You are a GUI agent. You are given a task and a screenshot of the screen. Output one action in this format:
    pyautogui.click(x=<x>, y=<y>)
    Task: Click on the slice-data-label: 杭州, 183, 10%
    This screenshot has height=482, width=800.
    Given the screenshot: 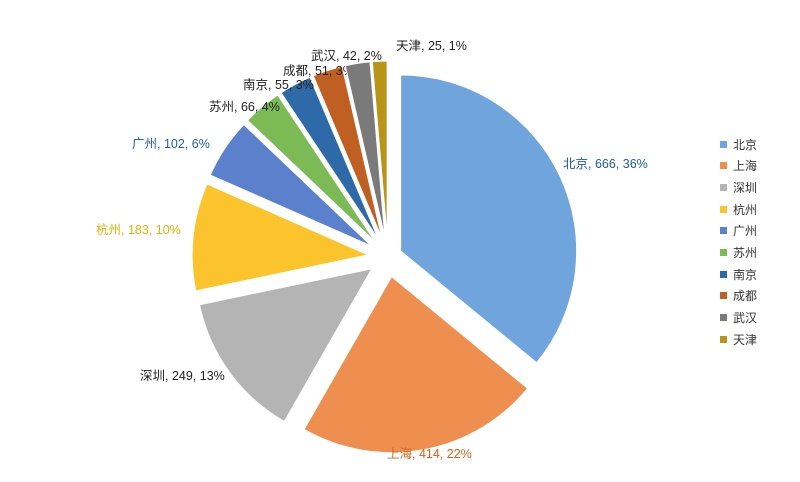 What is the action you would take?
    pyautogui.click(x=138, y=229)
    